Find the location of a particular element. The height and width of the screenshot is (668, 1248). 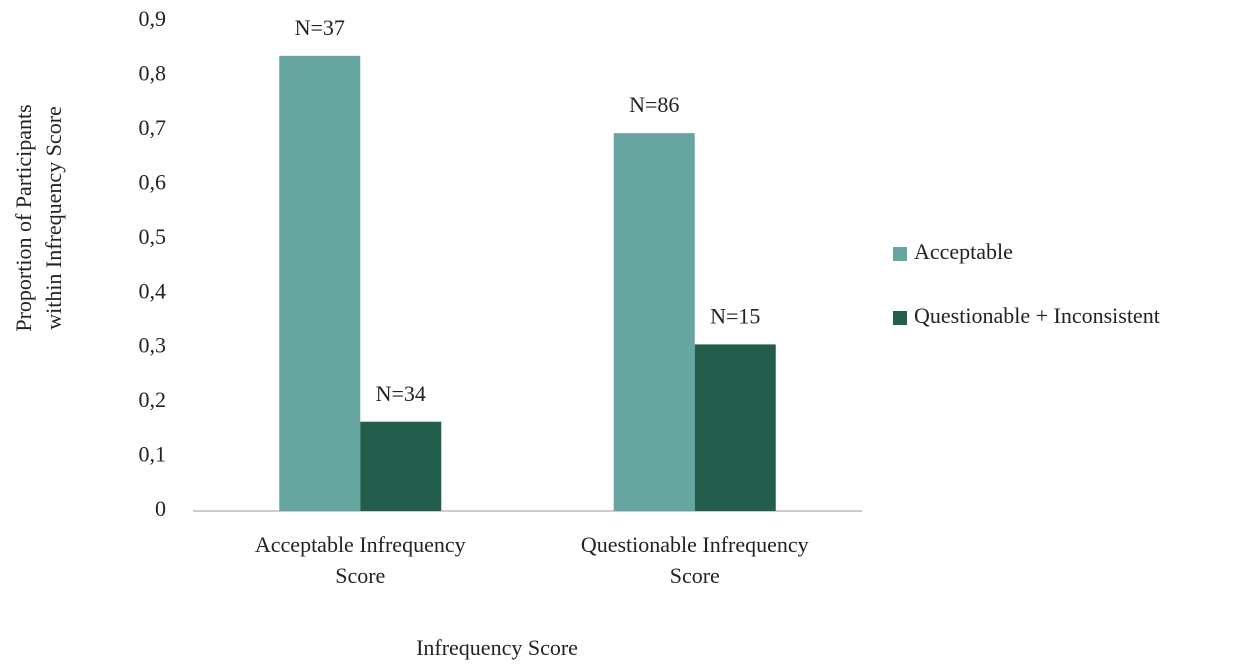

y-tick-label: 0,6 is located at coordinates (153, 181).